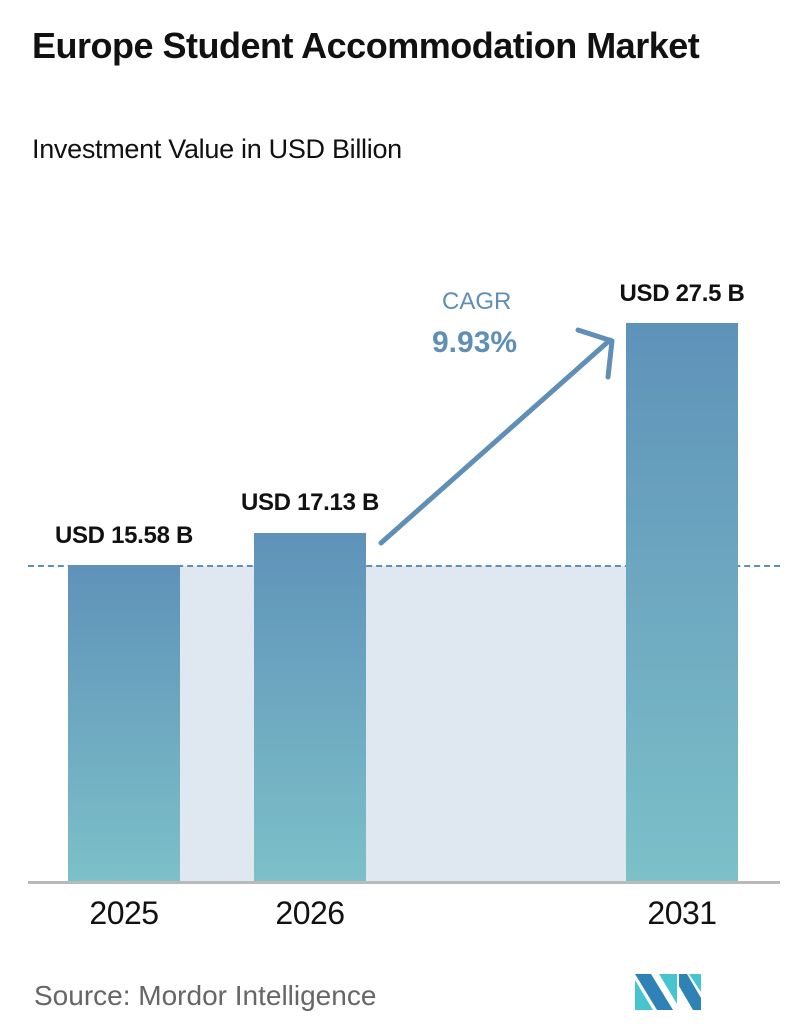 The image size is (796, 1034). What do you see at coordinates (310, 502) in the screenshot?
I see `value-label-2026: USD 17.13 B` at bounding box center [310, 502].